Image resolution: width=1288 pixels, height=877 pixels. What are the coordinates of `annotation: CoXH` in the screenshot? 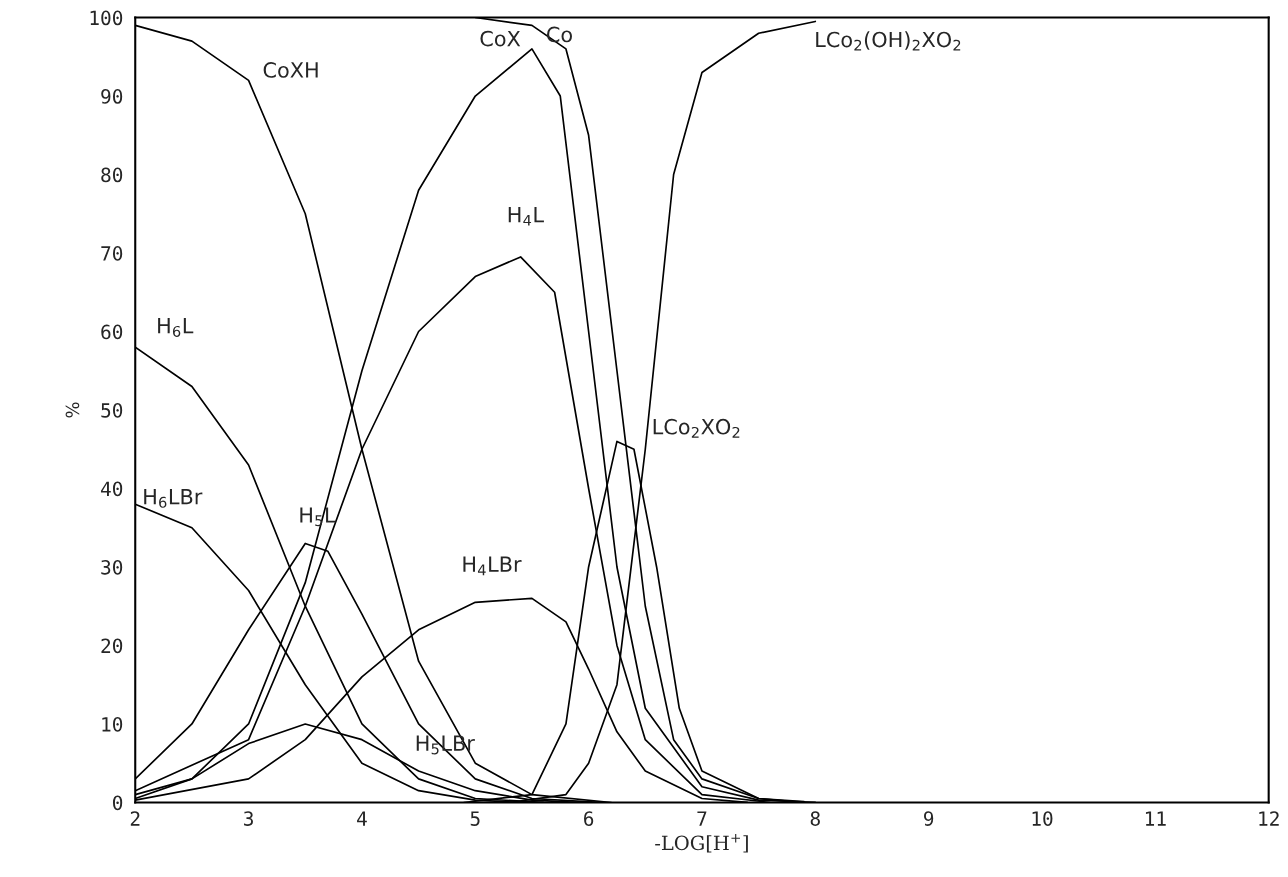 It's located at (290, 70).